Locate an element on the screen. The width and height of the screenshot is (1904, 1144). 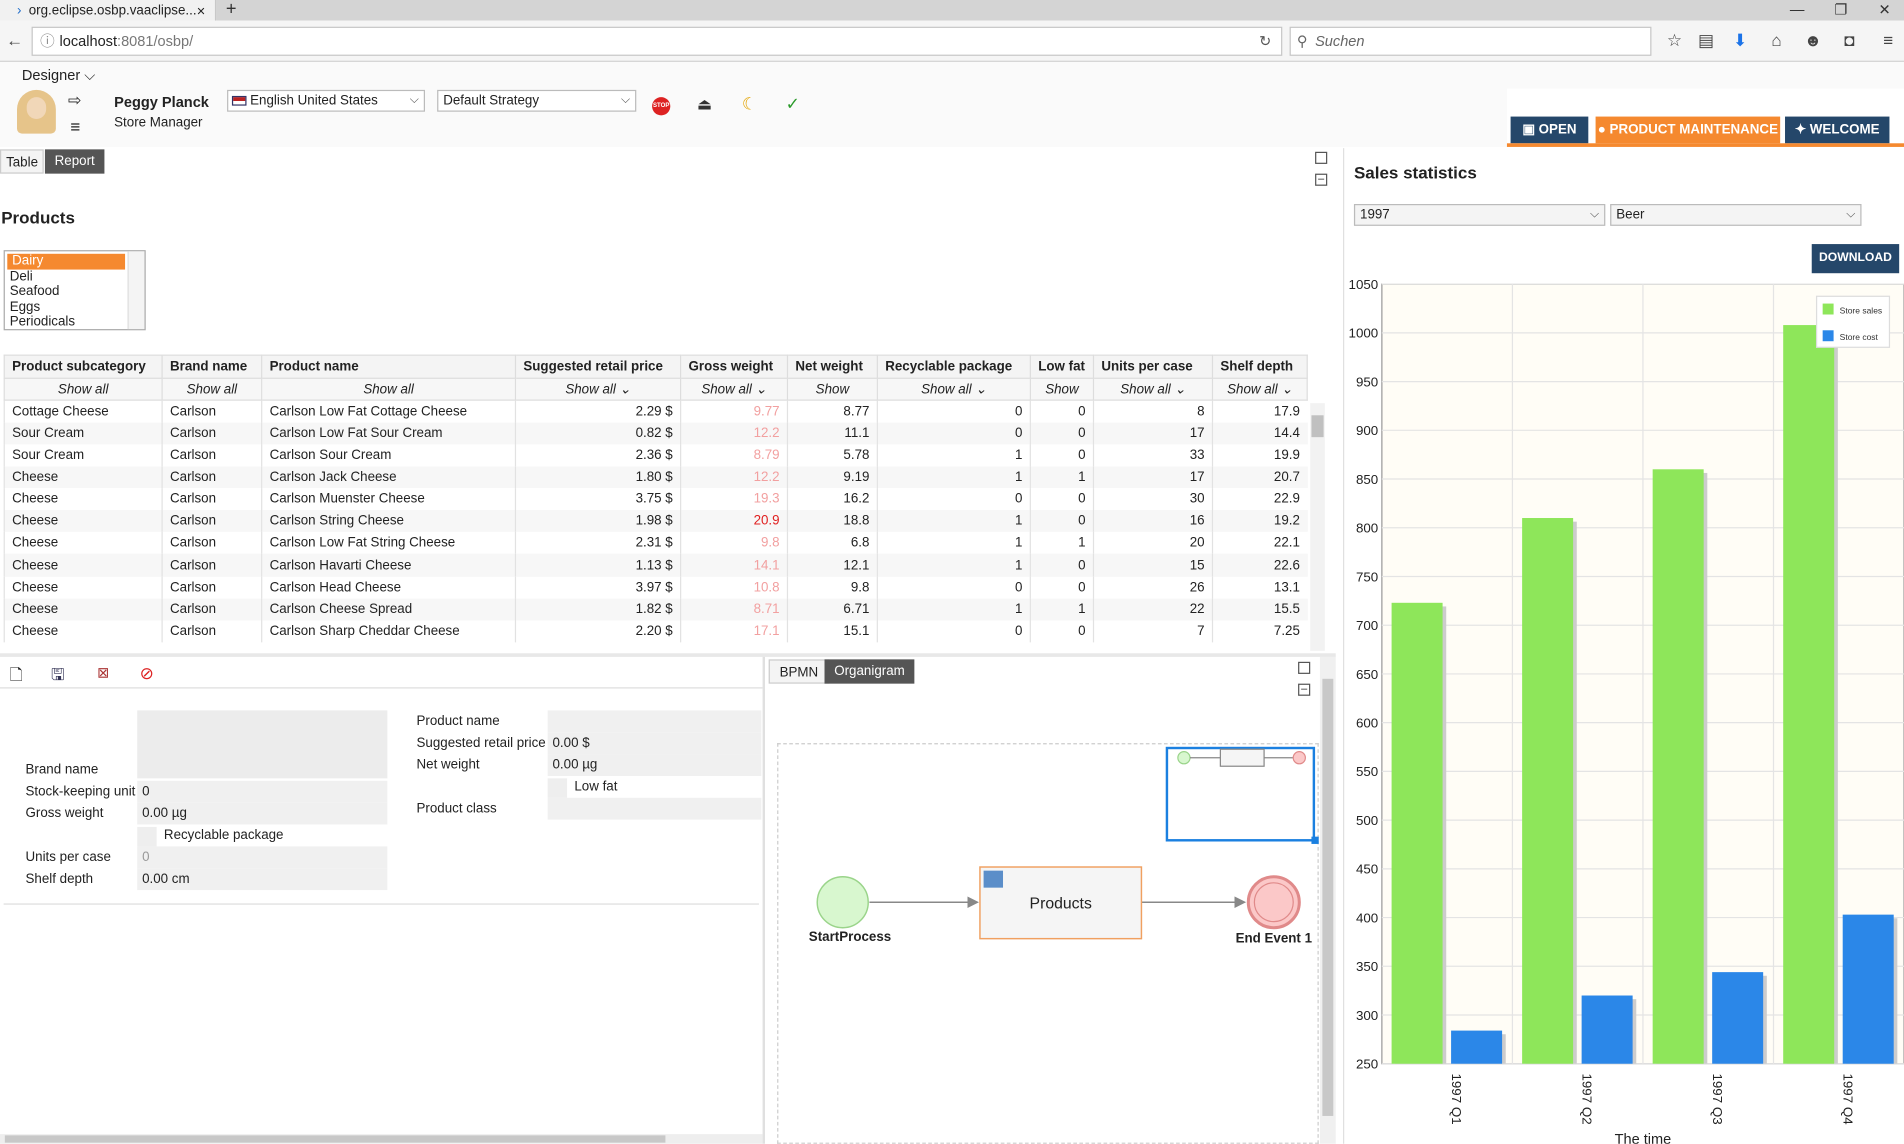
home-icon: ⌂ is located at coordinates (1776, 40).